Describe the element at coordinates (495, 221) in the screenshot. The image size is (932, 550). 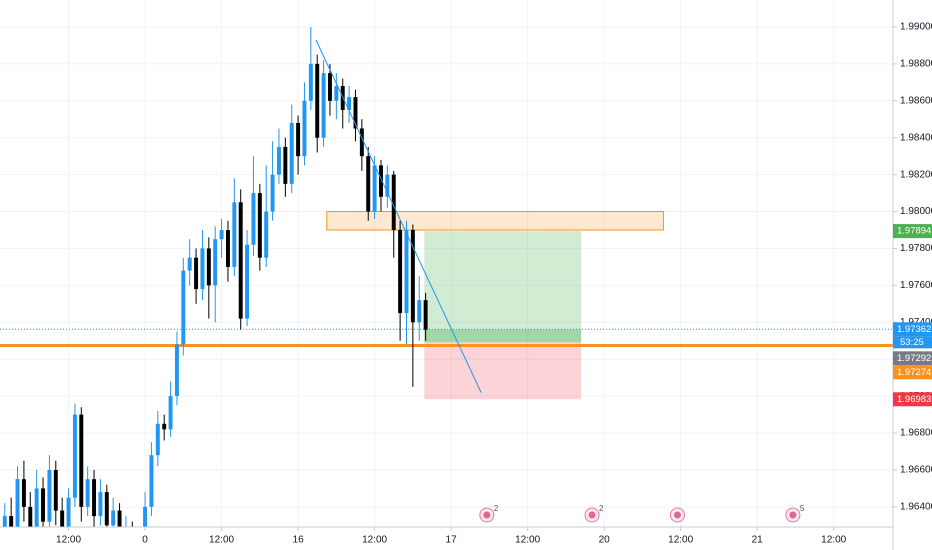
I see `resistance-zone` at that location.